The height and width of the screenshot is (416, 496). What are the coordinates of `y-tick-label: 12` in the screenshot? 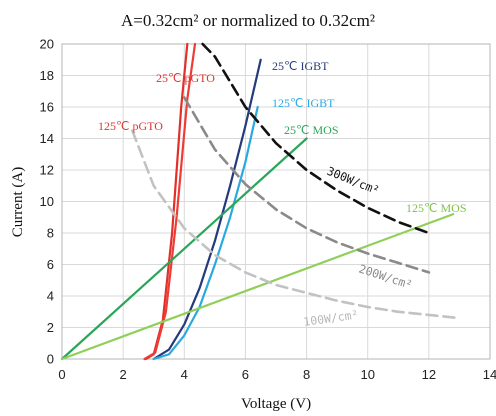 It's located at (47, 170).